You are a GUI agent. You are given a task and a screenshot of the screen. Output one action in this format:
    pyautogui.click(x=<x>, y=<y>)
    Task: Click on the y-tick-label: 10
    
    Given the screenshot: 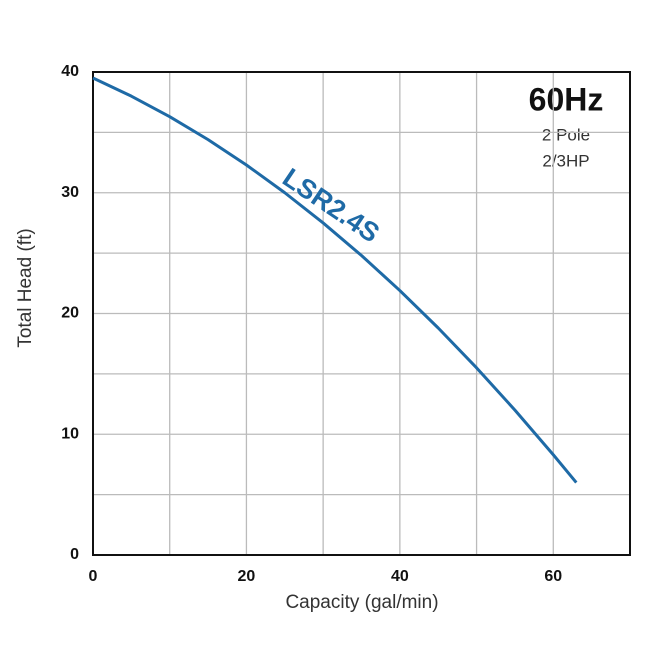 What is the action you would take?
    pyautogui.click(x=70, y=433)
    